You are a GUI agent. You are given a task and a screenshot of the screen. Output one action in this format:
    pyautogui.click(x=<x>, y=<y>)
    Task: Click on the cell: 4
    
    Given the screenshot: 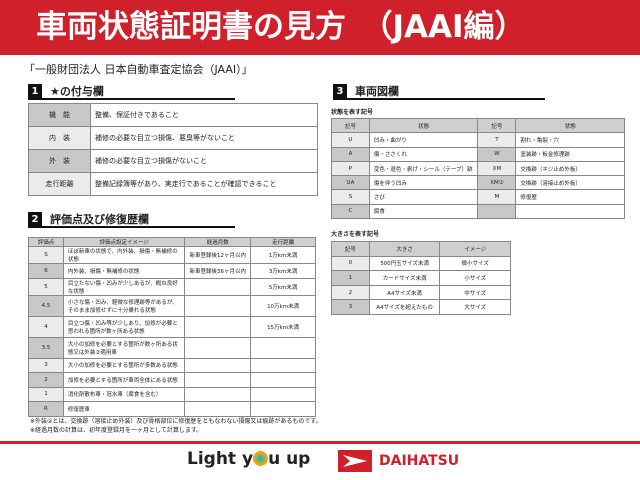 What is the action you would take?
    pyautogui.click(x=46, y=326)
    